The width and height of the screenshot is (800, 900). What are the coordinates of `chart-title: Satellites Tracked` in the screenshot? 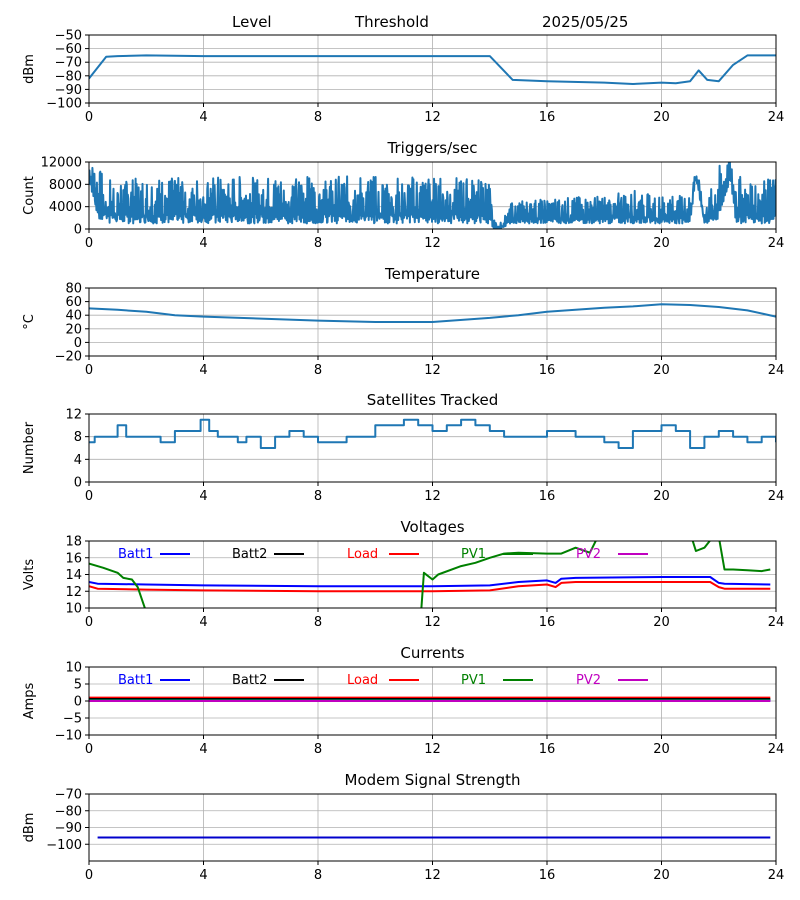 It's located at (432, 400).